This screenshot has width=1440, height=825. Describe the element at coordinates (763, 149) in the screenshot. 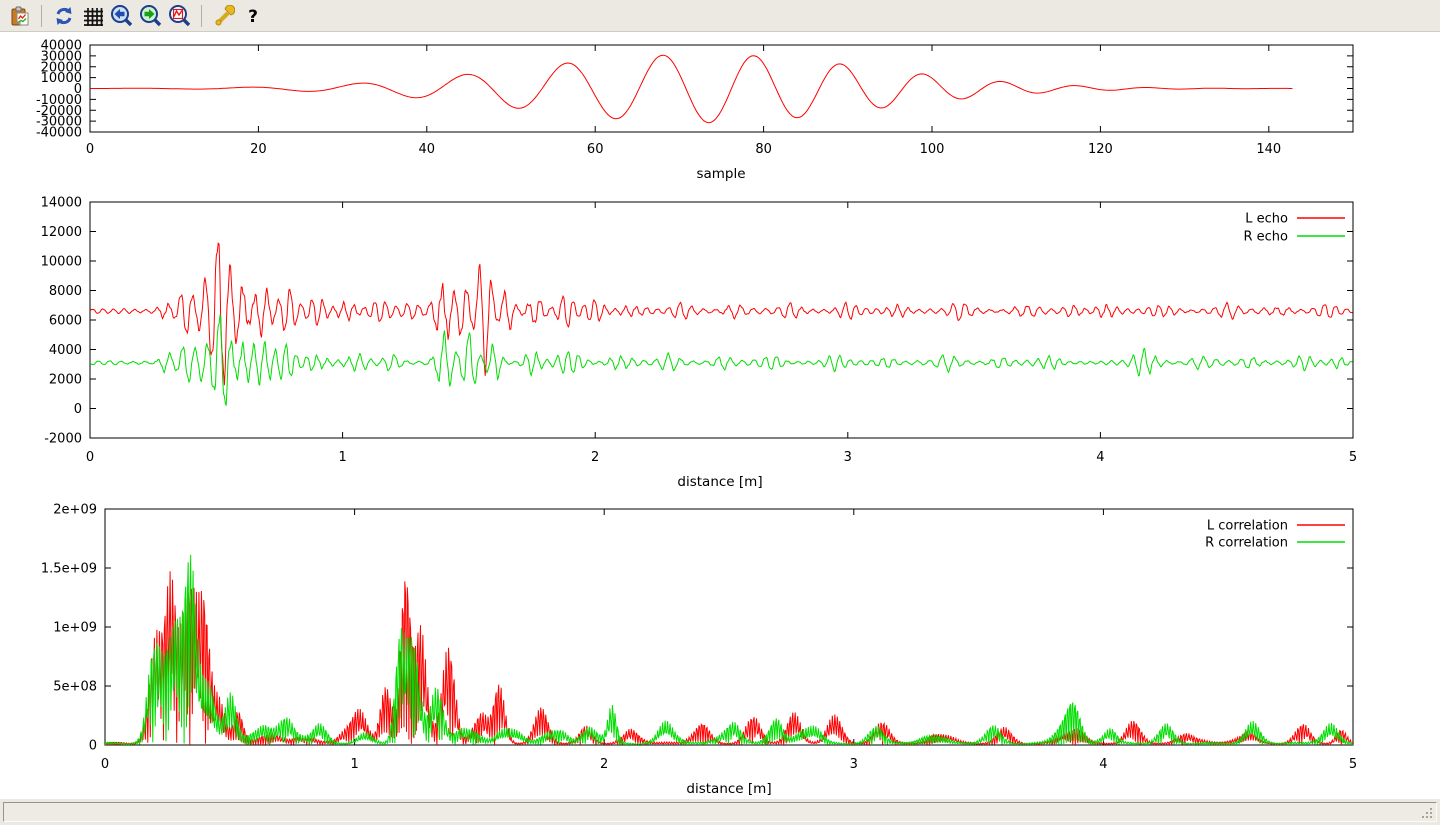

I see `x-tick-label: 80` at that location.